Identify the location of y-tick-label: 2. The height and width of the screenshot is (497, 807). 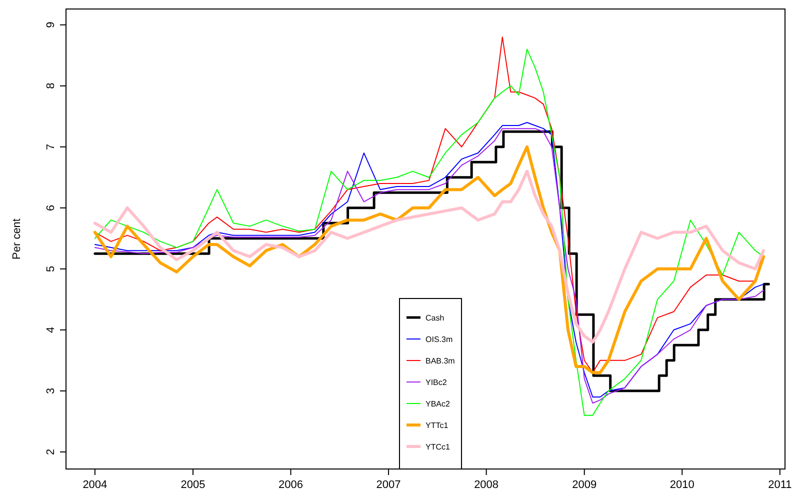
(51, 451).